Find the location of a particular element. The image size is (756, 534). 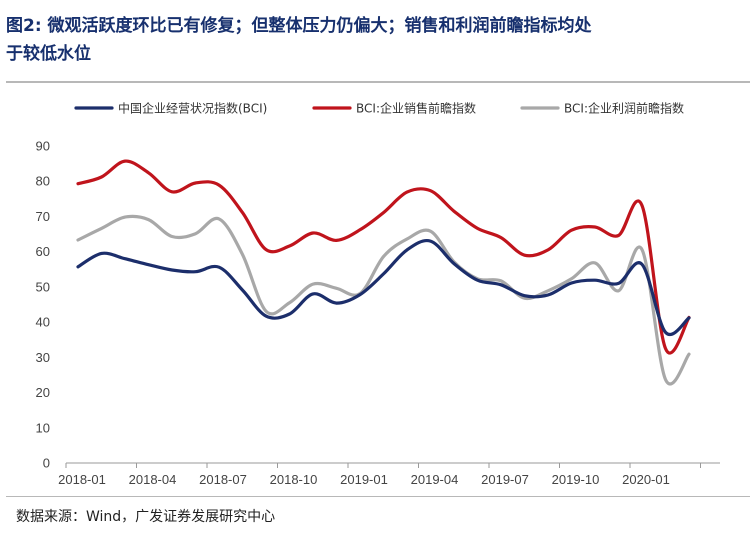

y-tick-label: 60 is located at coordinates (43, 251).